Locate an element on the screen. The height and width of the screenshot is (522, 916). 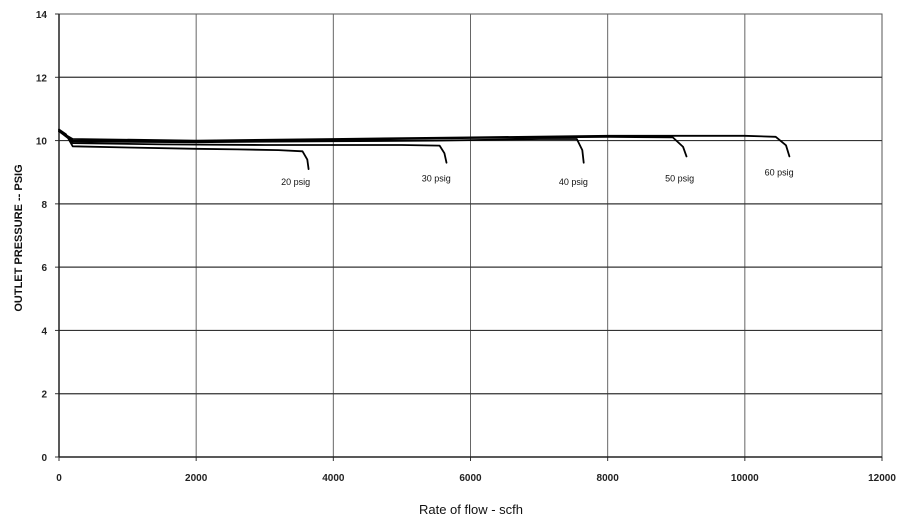
x-tick-label: 8000 is located at coordinates (608, 478).